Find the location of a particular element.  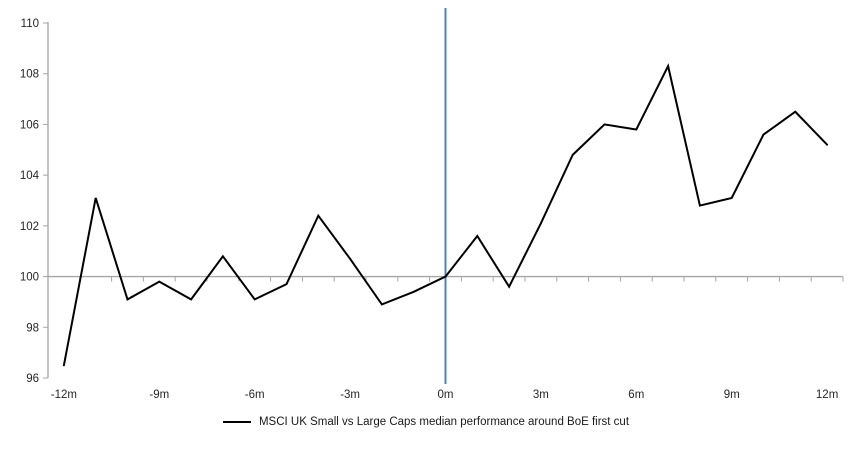

x-tick-label: 3m is located at coordinates (541, 395).